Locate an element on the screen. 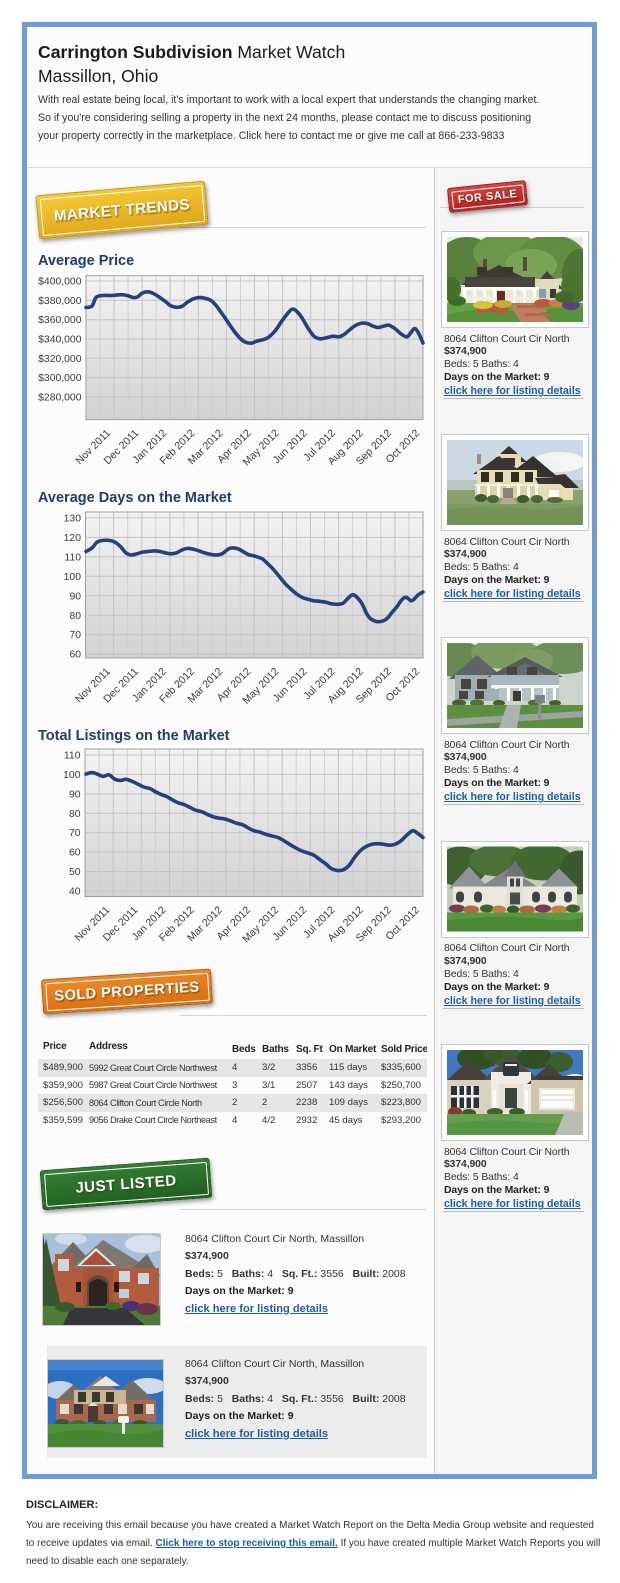  svg-text: 50 is located at coordinates (75, 872).